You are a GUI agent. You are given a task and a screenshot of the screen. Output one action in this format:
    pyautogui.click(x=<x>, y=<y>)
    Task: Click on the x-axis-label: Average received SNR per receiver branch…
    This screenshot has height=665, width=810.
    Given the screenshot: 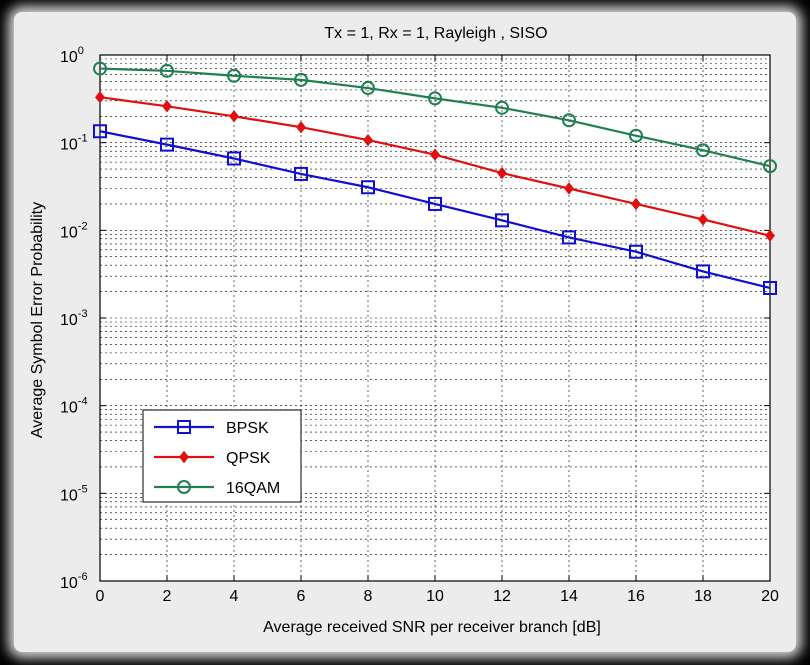 What is the action you would take?
    pyautogui.click(x=432, y=627)
    